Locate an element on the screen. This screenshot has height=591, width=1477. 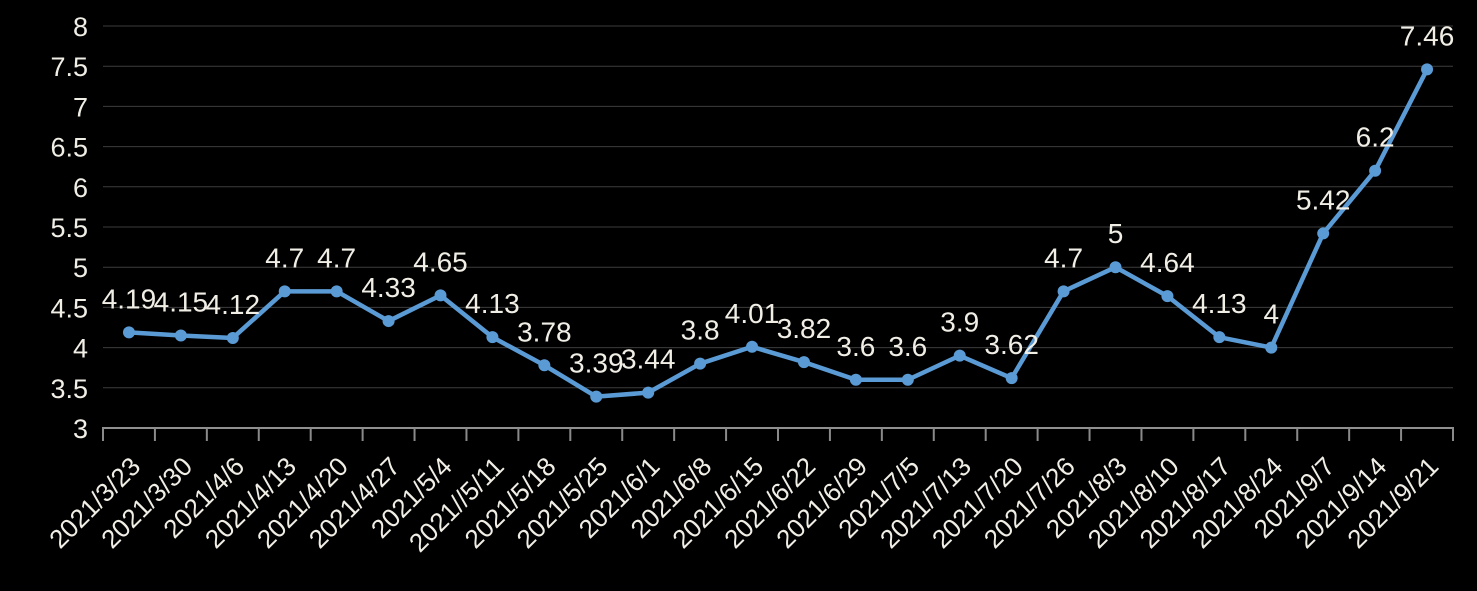
data-label: 5 is located at coordinates (1116, 233).